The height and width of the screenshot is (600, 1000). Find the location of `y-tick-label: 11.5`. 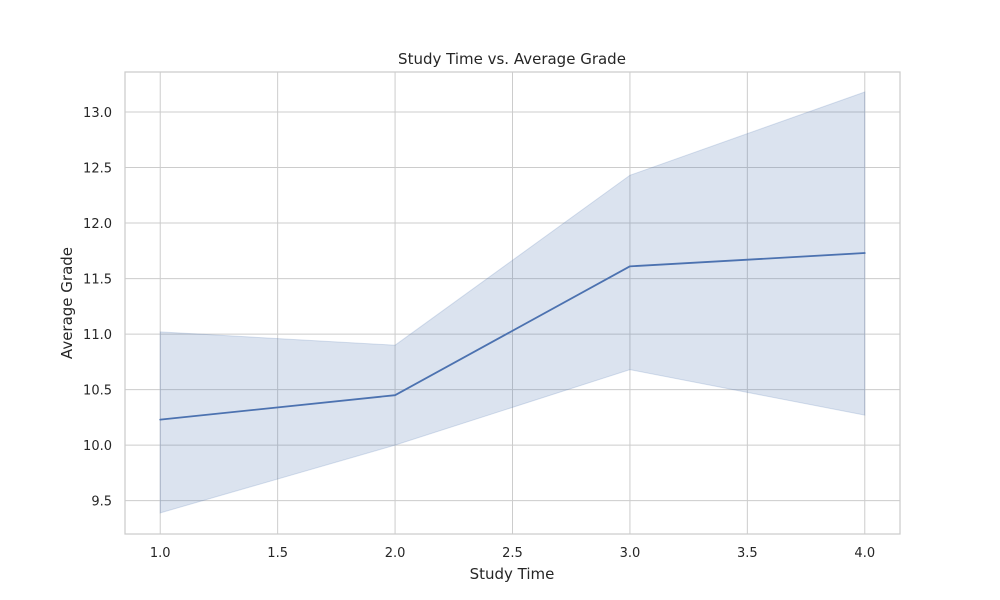

y-tick-label: 11.5 is located at coordinates (97, 280).